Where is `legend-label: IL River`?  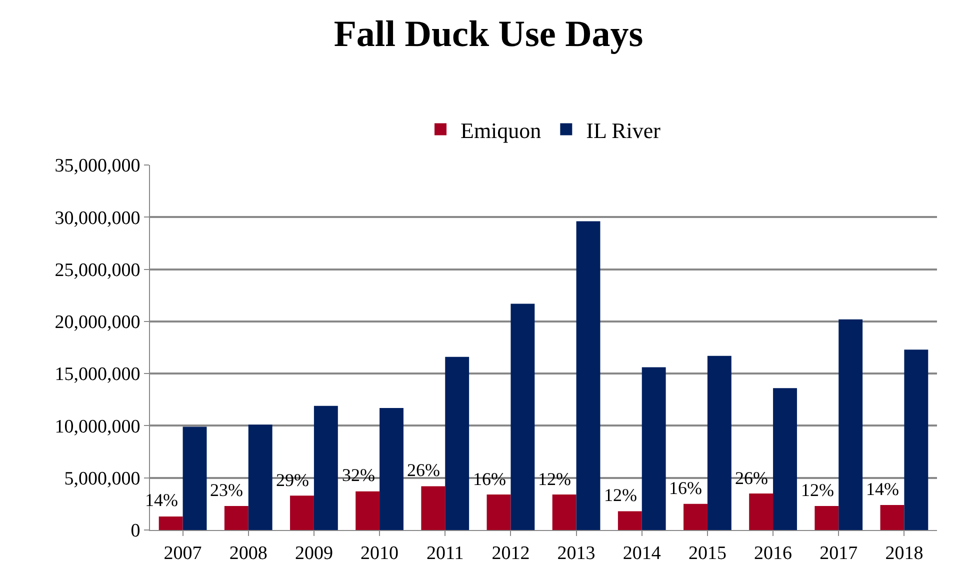 legend-label: IL River is located at coordinates (624, 130).